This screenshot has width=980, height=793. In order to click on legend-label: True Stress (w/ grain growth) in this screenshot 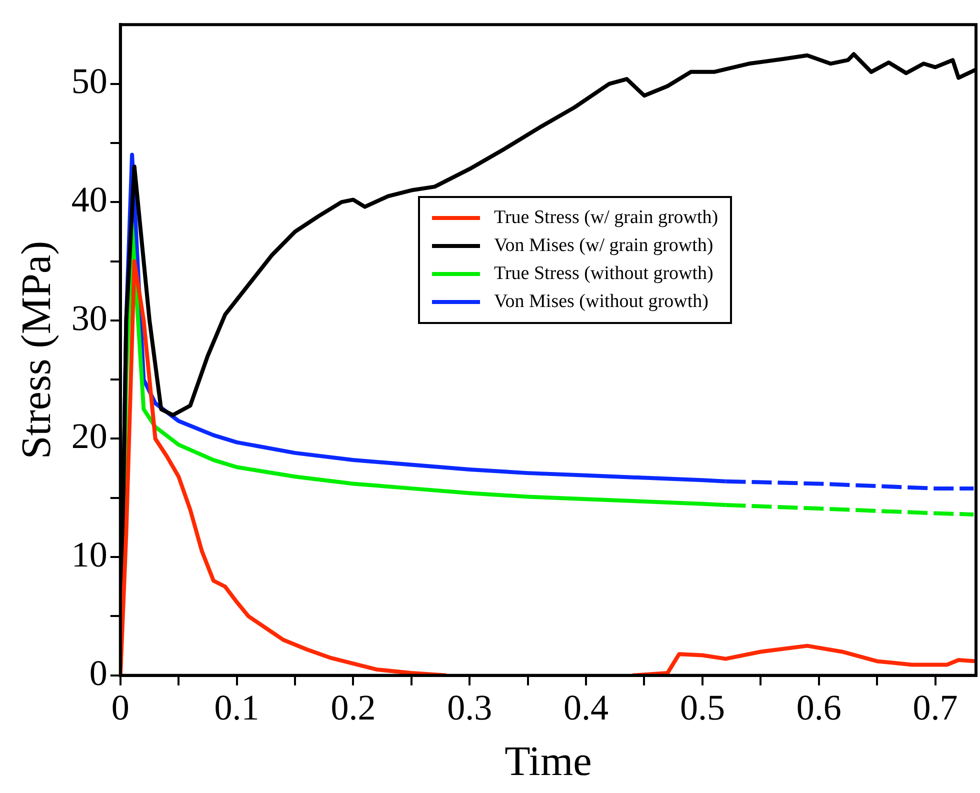, I will do `click(606, 218)`.